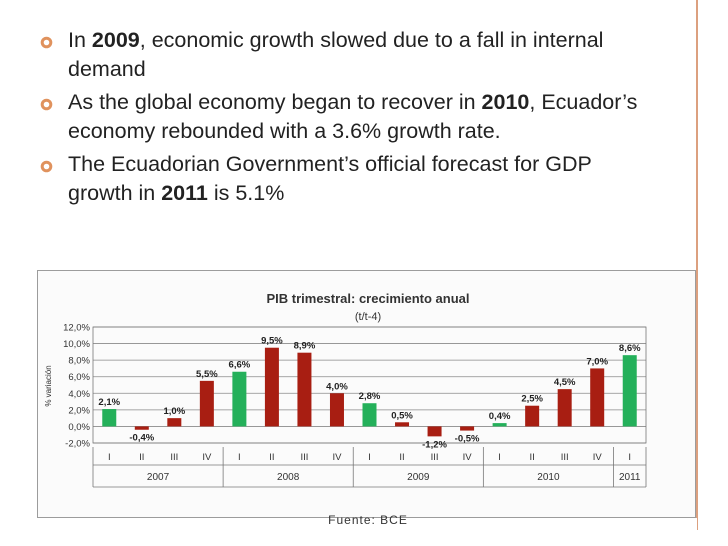 This screenshot has height=546, width=728. Describe the element at coordinates (272, 341) in the screenshot. I see `data-label: 9,5%` at that location.